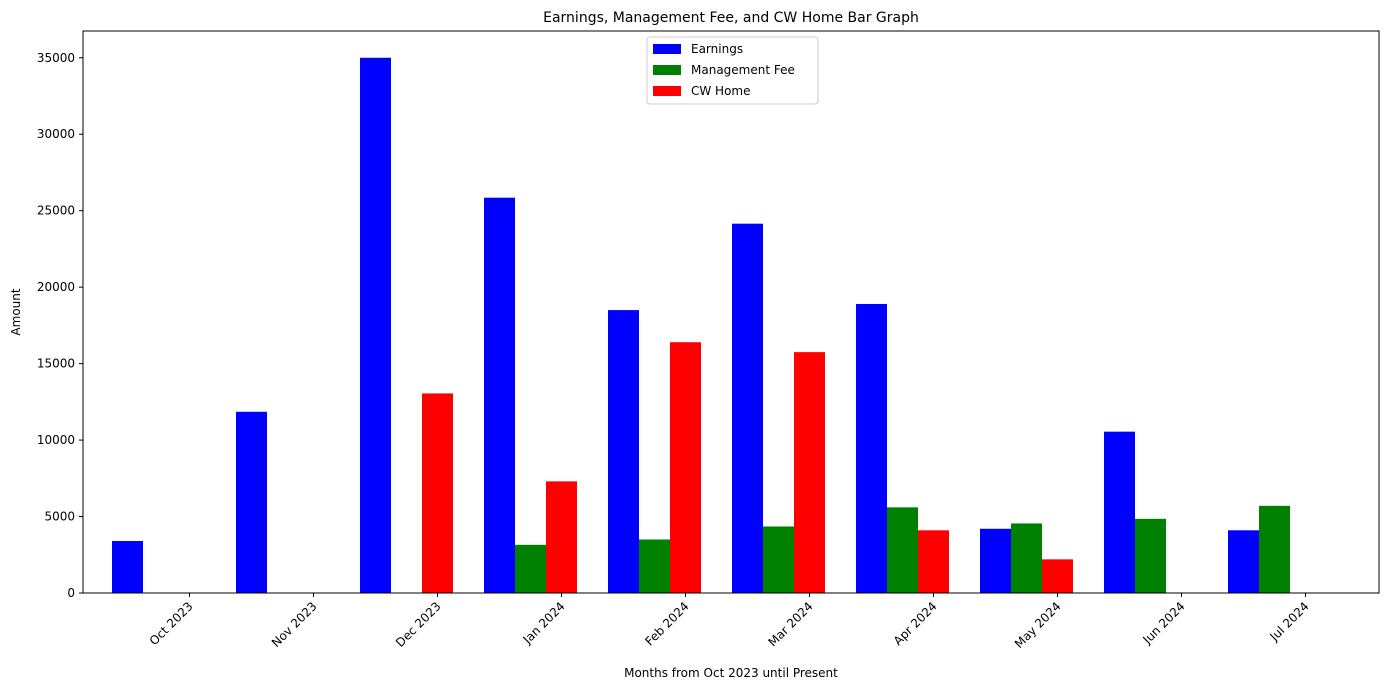 The image size is (1389, 690). Describe the element at coordinates (790, 624) in the screenshot. I see `x-tick-label: Mar 2024` at that location.